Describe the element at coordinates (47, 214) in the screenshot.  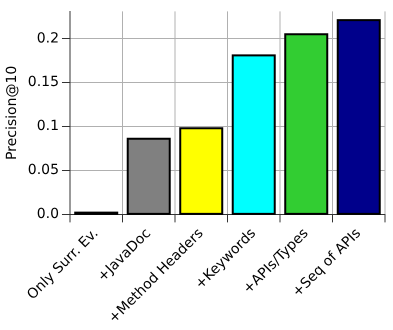
I see `y-tick-label: 0.0` at that location.